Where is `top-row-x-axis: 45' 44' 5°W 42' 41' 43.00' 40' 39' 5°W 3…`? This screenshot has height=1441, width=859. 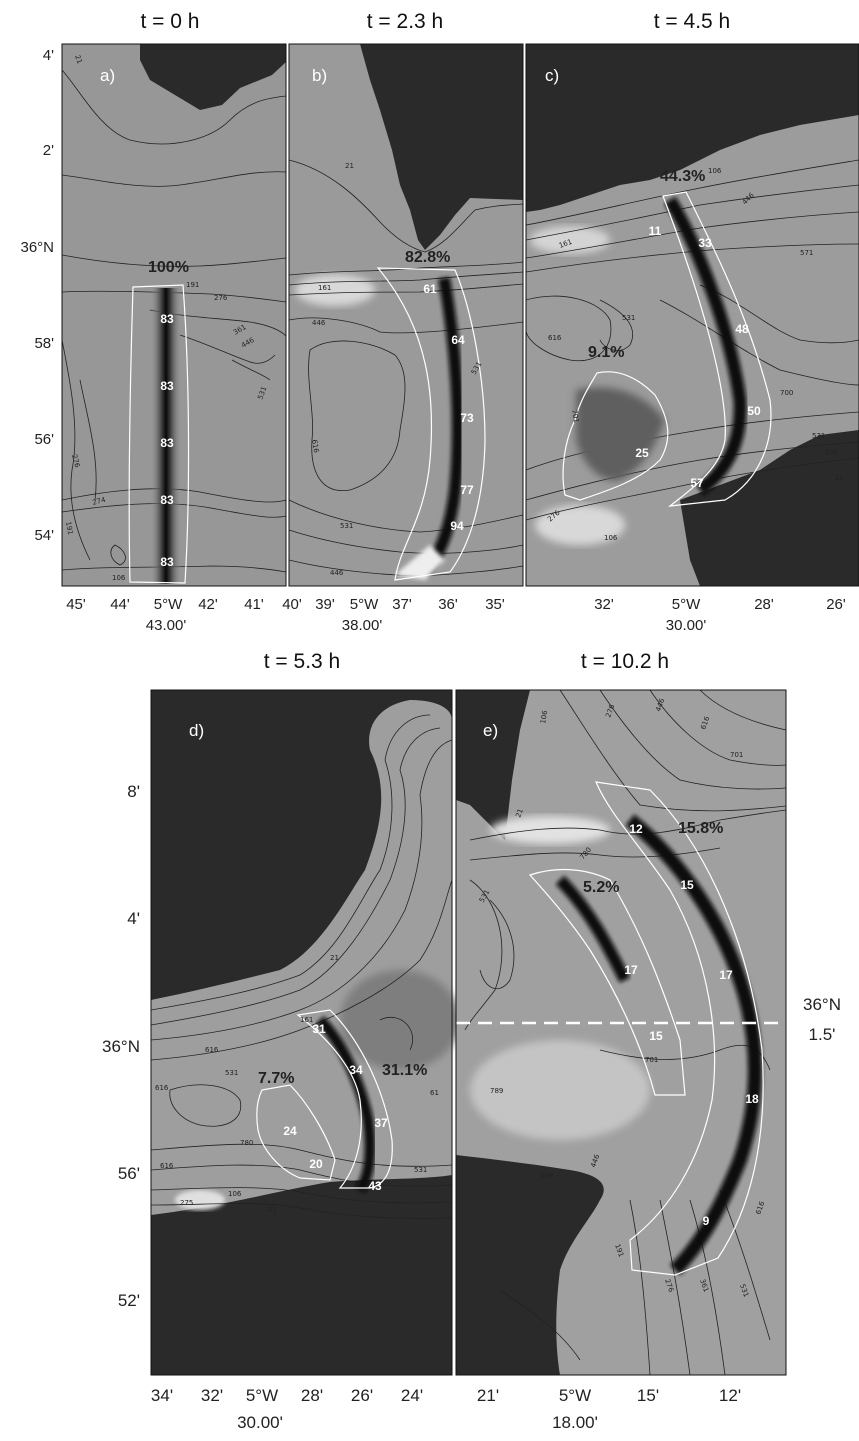 top-row-x-axis: 45' 44' 5°W 42' 41' 43.00' 40' 39' 5°W 3… is located at coordinates (456, 615).